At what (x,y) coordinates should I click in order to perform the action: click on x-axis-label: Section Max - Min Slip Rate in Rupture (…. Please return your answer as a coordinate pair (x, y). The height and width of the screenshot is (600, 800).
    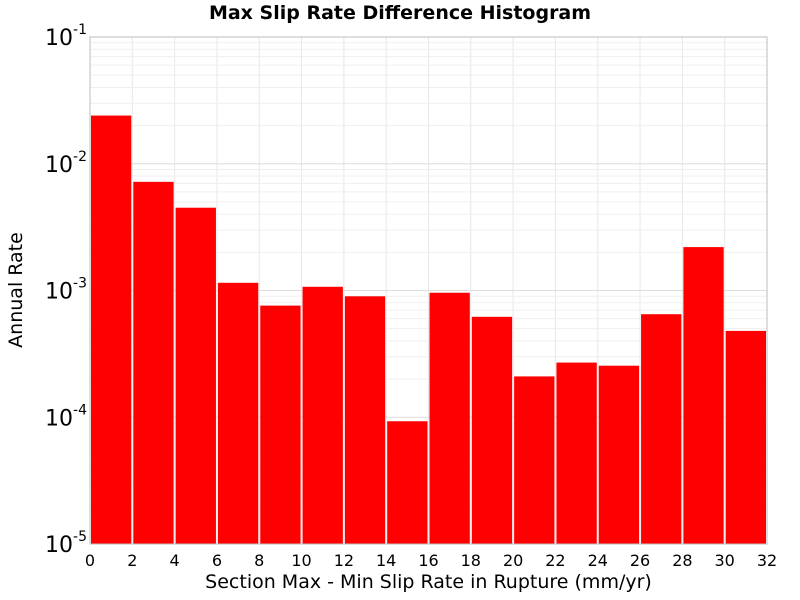
    Looking at the image, I should click on (428, 582).